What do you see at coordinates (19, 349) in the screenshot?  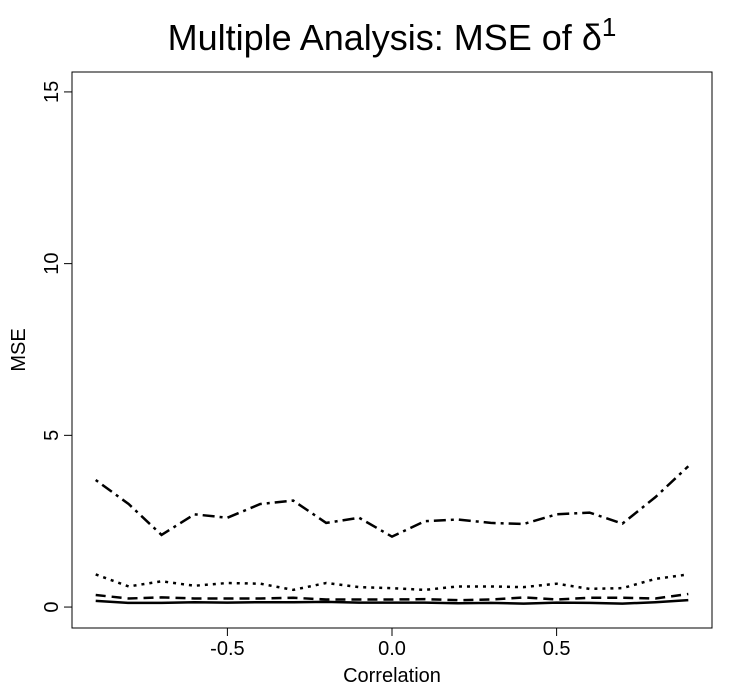 I see `y-axis-label: MSE` at bounding box center [19, 349].